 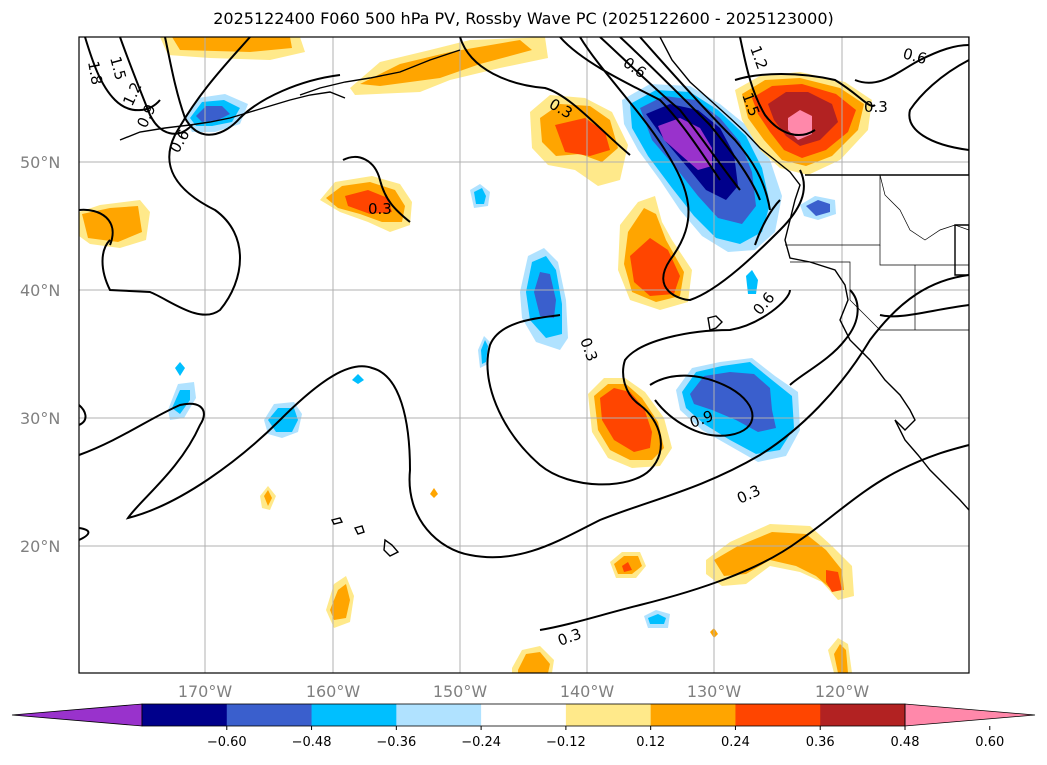 I want to click on shade-blue-tiny3, so click(x=358, y=379).